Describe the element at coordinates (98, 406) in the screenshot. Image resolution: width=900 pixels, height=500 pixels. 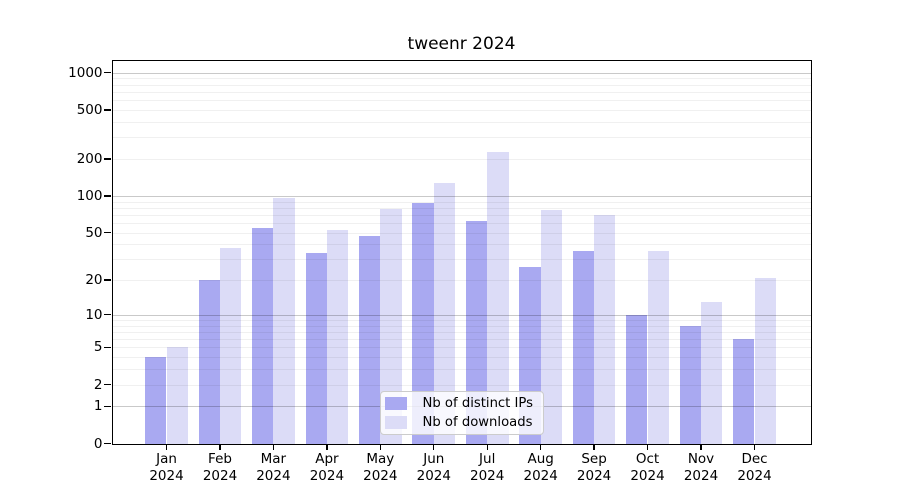
I see `y-tick-label-1: 1` at that location.